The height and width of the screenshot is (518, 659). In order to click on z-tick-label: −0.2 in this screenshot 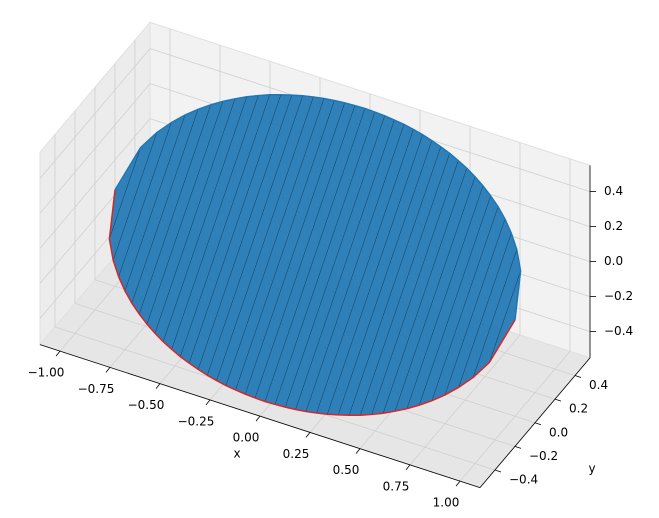, I will do `click(618, 296)`.